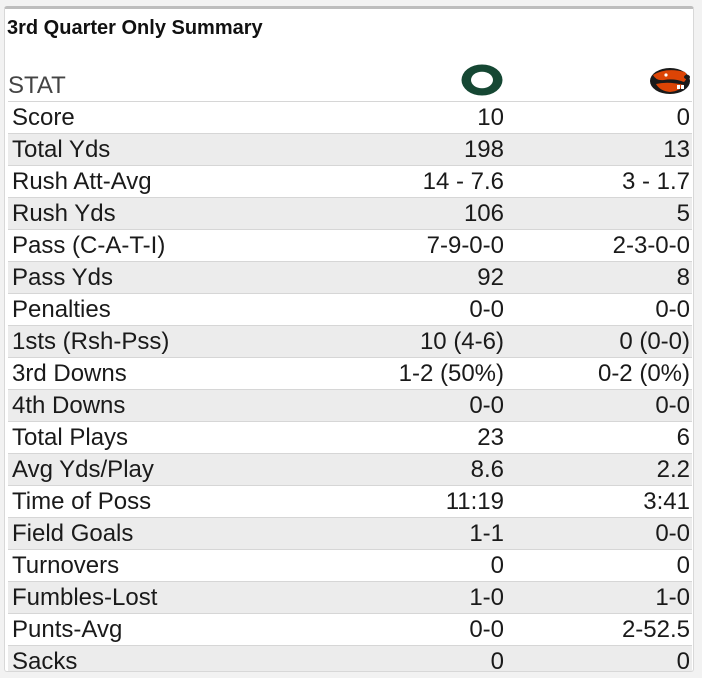 This screenshot has width=702, height=678. Describe the element at coordinates (599, 629) in the screenshot. I see `away-value: 2-52.5` at that location.